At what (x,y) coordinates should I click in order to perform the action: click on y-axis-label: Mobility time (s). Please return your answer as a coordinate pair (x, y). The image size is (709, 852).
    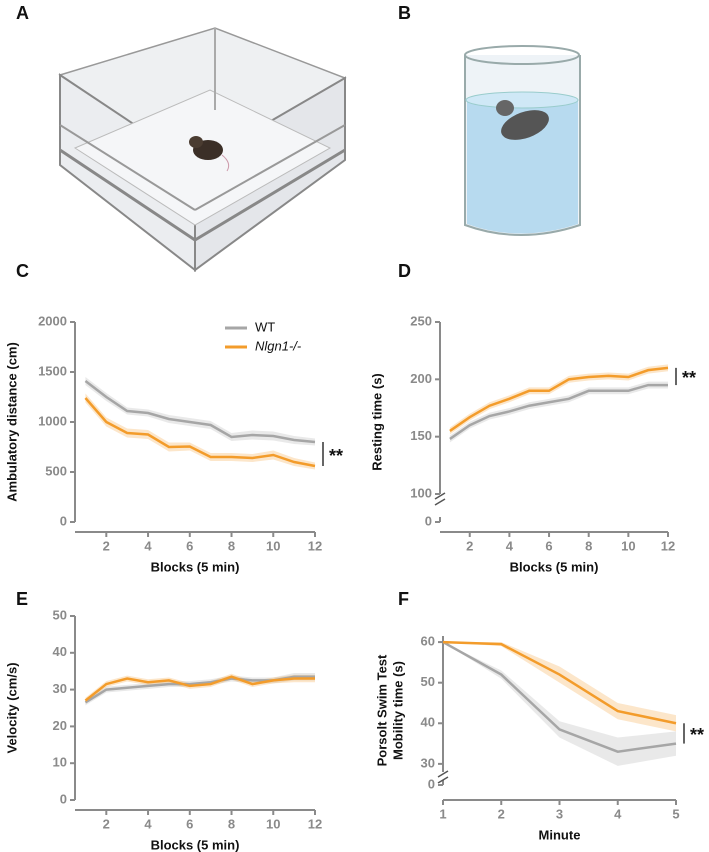
    Looking at the image, I should click on (397, 710).